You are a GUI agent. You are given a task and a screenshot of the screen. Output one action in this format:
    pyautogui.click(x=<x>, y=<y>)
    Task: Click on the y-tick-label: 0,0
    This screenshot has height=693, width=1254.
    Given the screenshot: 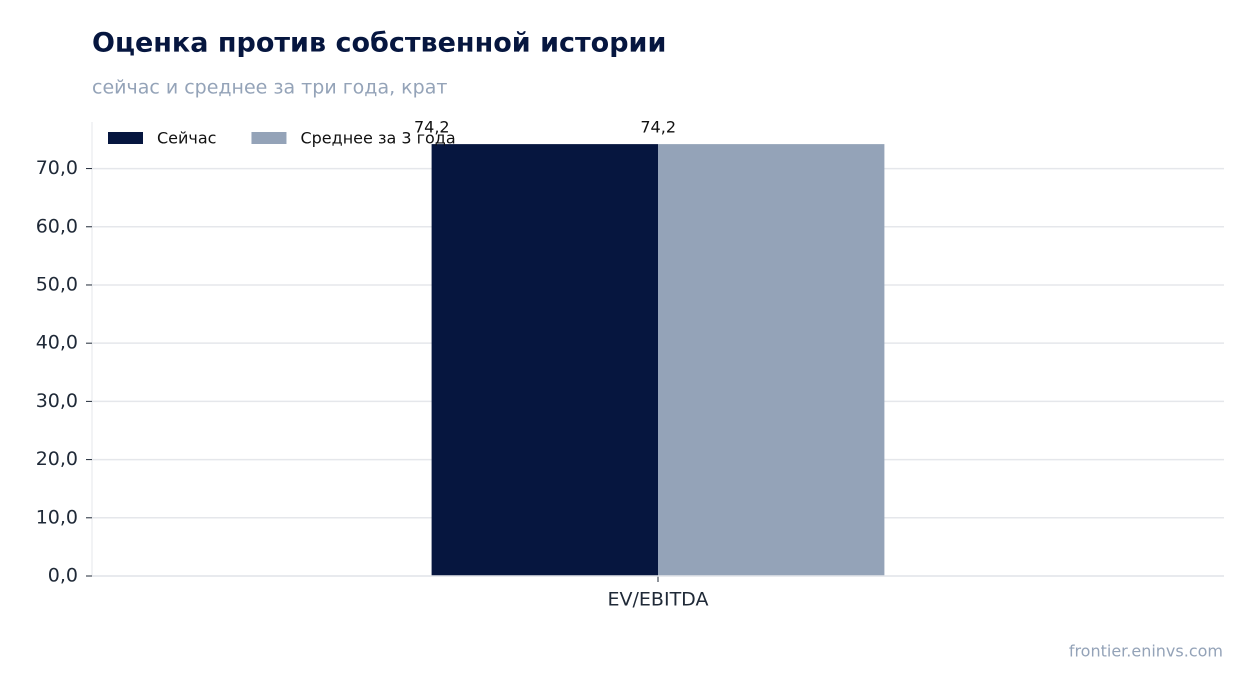 What is the action you would take?
    pyautogui.click(x=63, y=576)
    